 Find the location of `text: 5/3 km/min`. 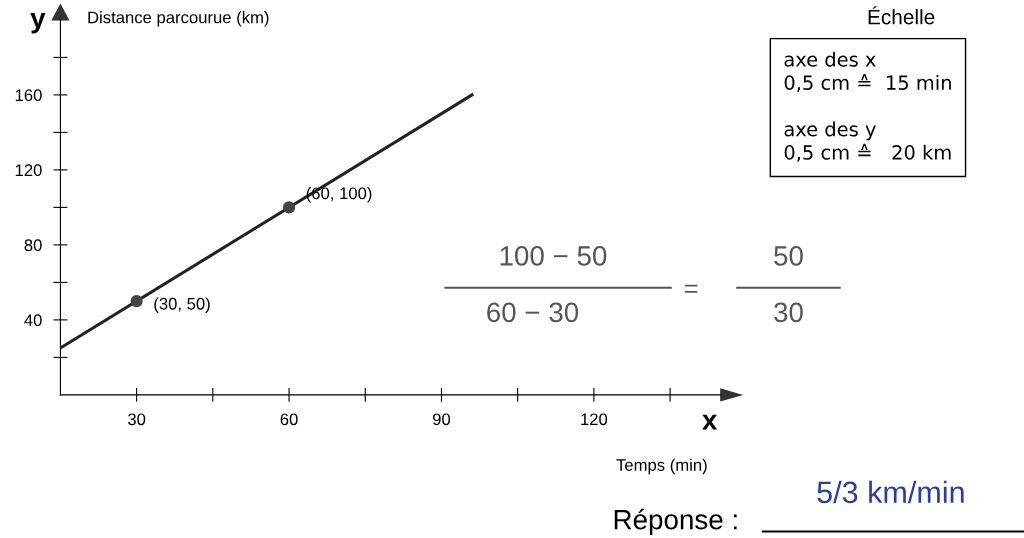

text: 5/3 km/min is located at coordinates (890, 492).